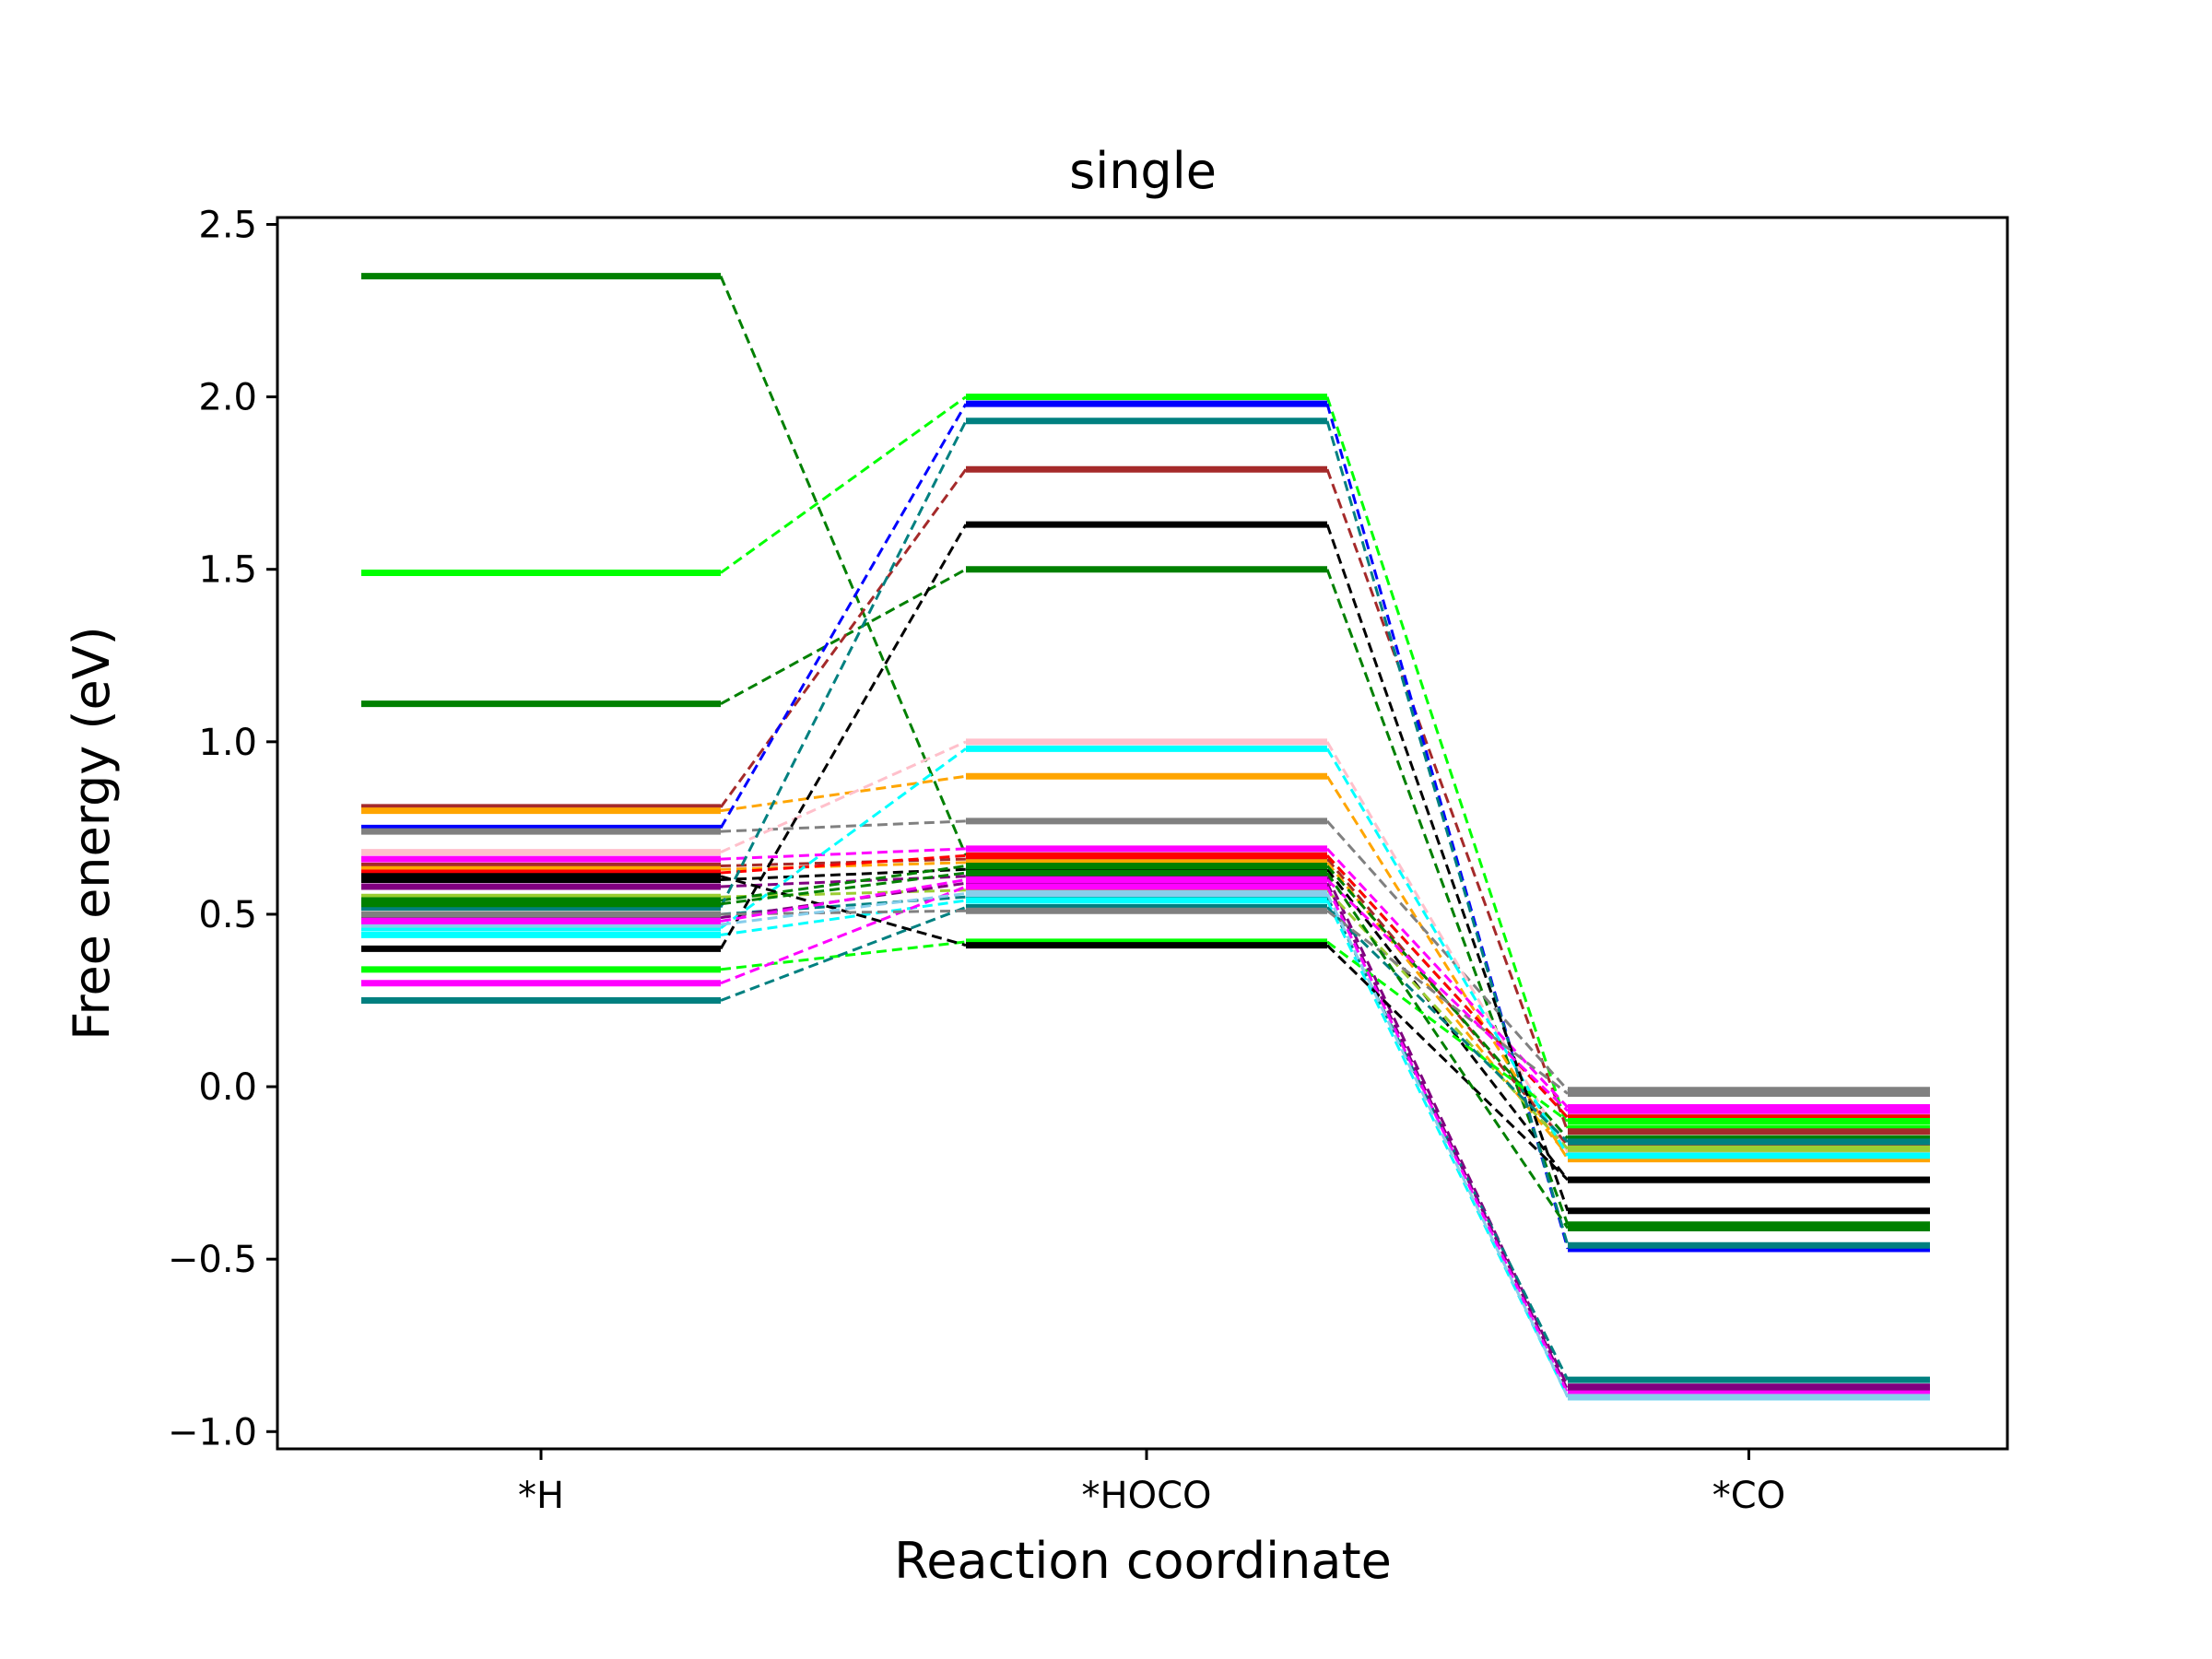 Image resolution: width=2212 pixels, height=1659 pixels. Describe the element at coordinates (1143, 171) in the screenshot. I see `chart-title: single` at that location.